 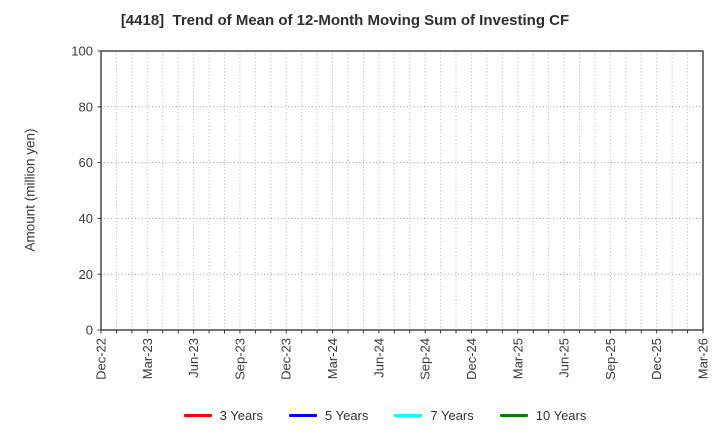 I want to click on x-tick-label: Mar-25, so click(x=517, y=358).